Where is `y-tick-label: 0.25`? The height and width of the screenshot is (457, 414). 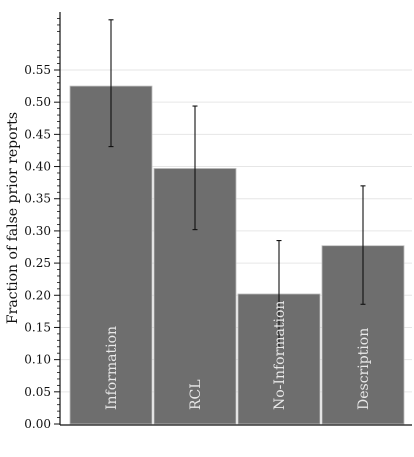
y-tick-label: 0.25 is located at coordinates (37, 263).